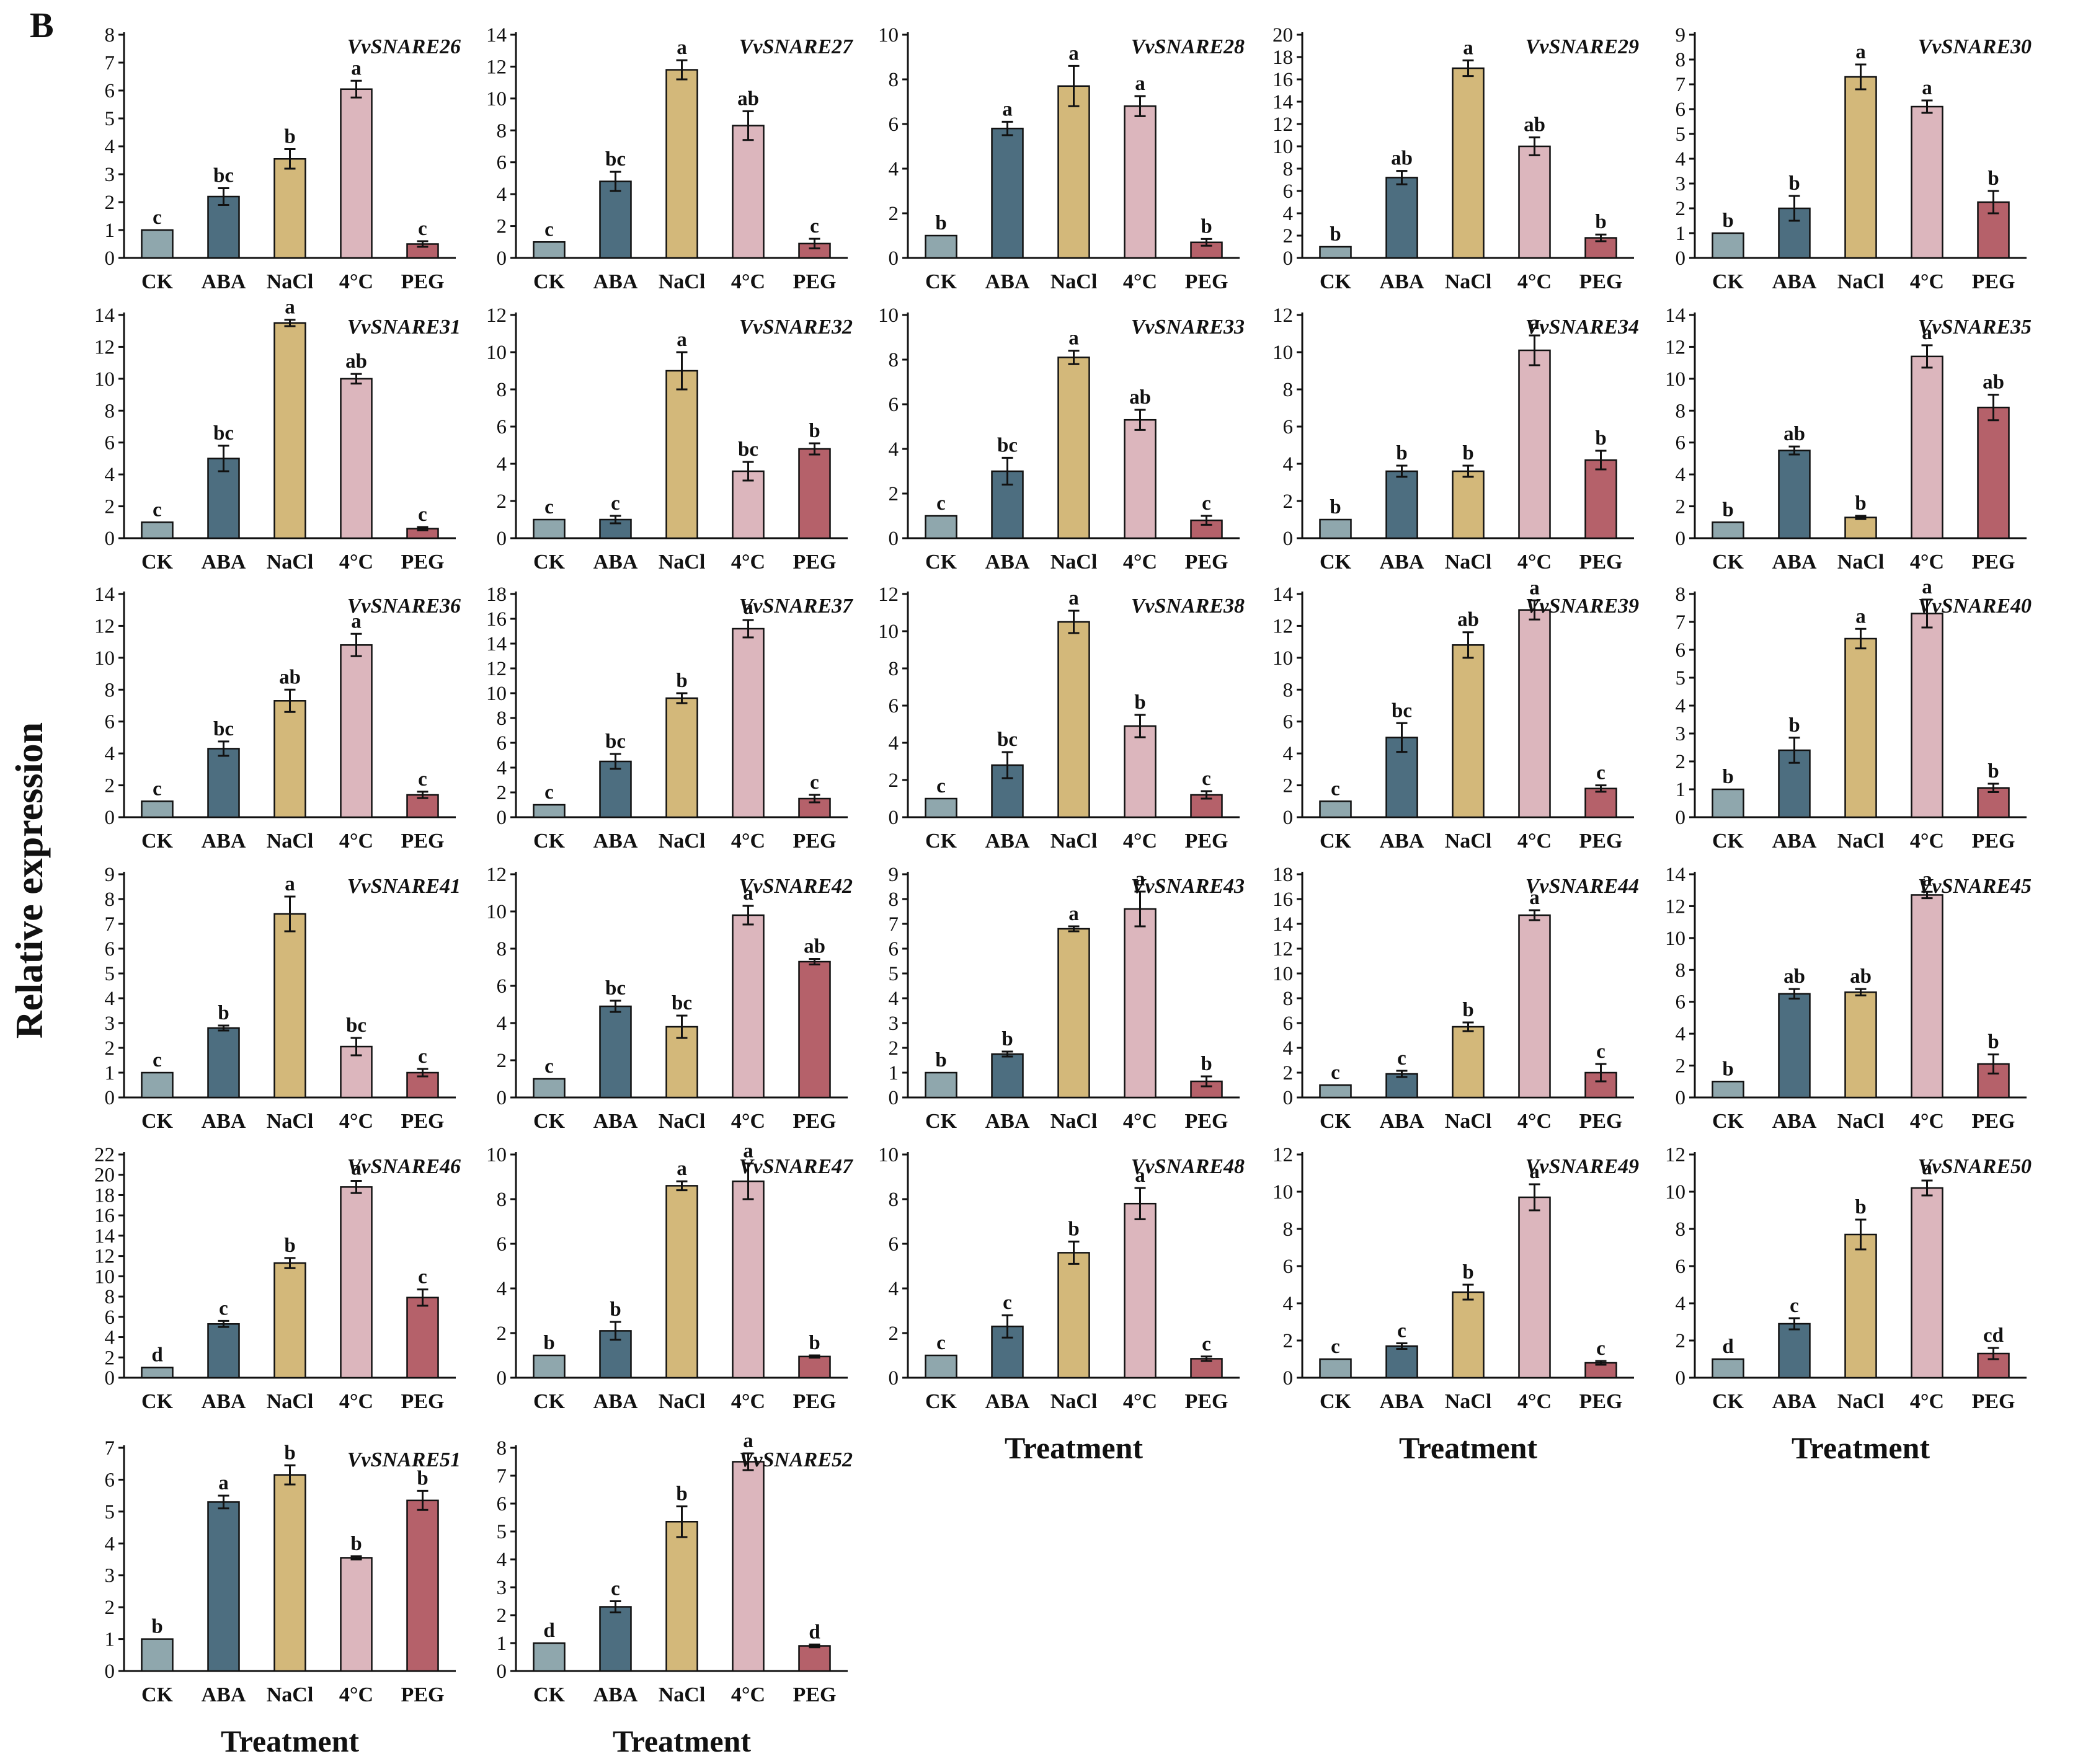  I want to click on y-tick-label: 1, so click(1681, 790).